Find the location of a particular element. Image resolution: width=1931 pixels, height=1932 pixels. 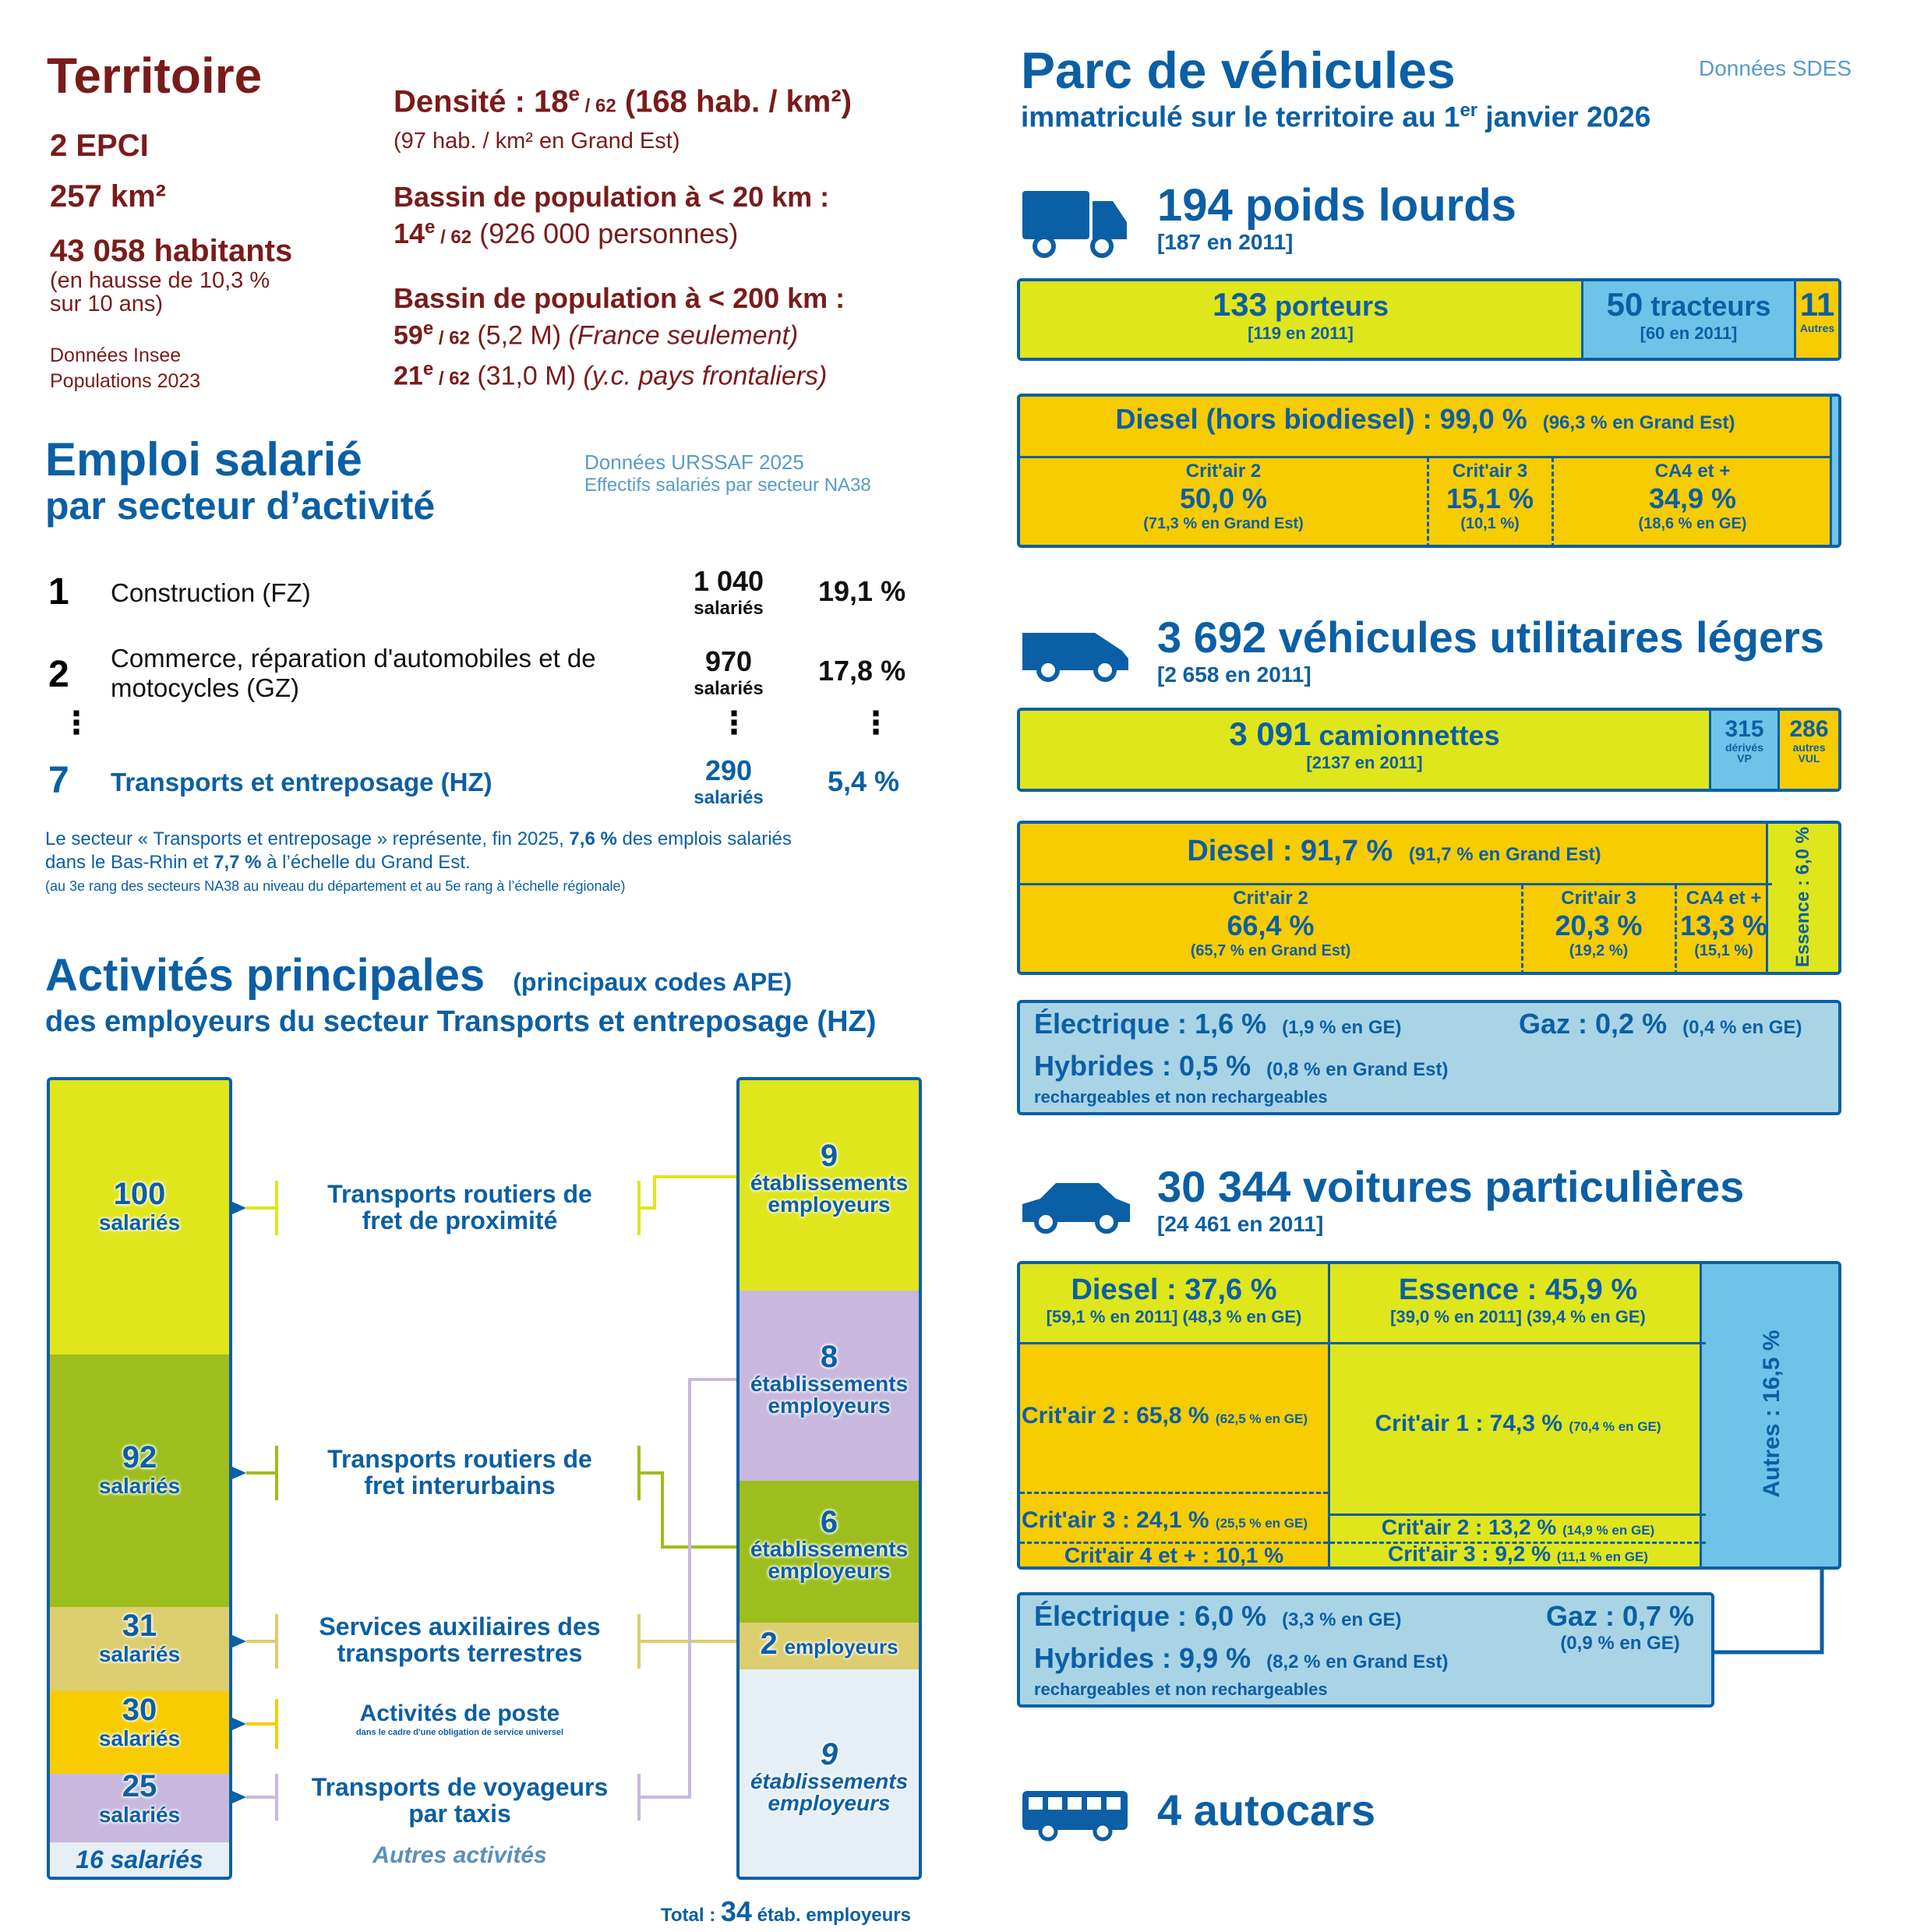

territoire-habitants: 43 058 habitants is located at coordinates (171, 251).